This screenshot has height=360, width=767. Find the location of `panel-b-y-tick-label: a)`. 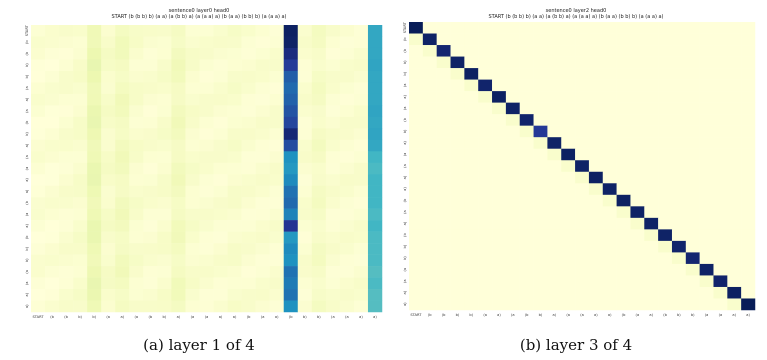

panel-b-y-tick-label: a) is located at coordinates (405, 96).